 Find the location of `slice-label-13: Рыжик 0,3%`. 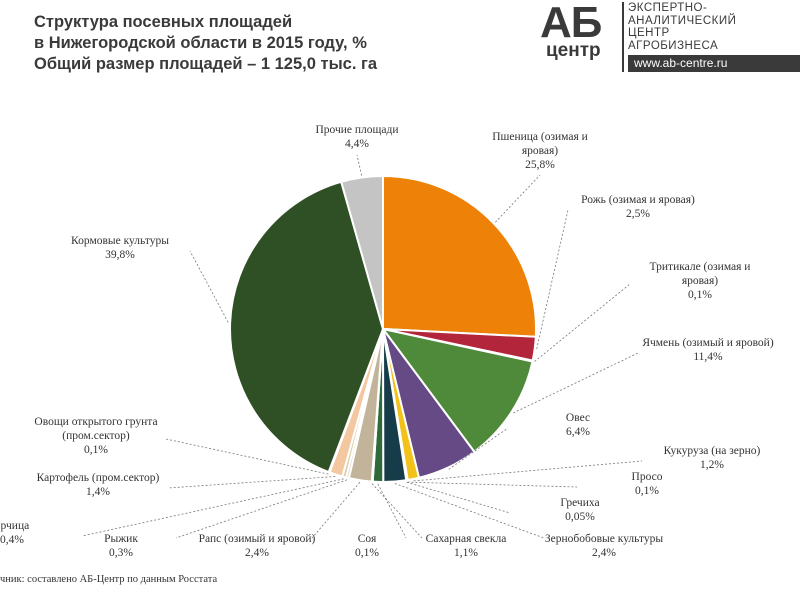

slice-label-13: Рыжик 0,3% is located at coordinates (121, 546).